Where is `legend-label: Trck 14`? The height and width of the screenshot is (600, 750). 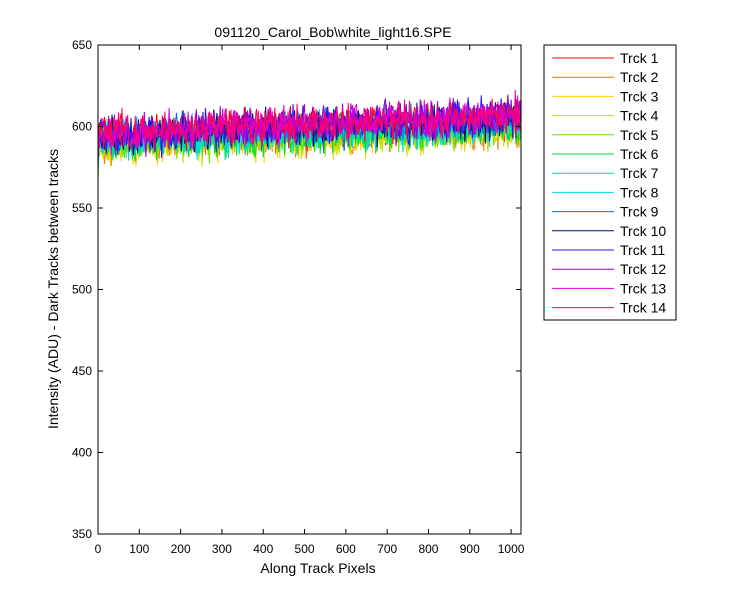
legend-label: Trck 14 is located at coordinates (643, 308).